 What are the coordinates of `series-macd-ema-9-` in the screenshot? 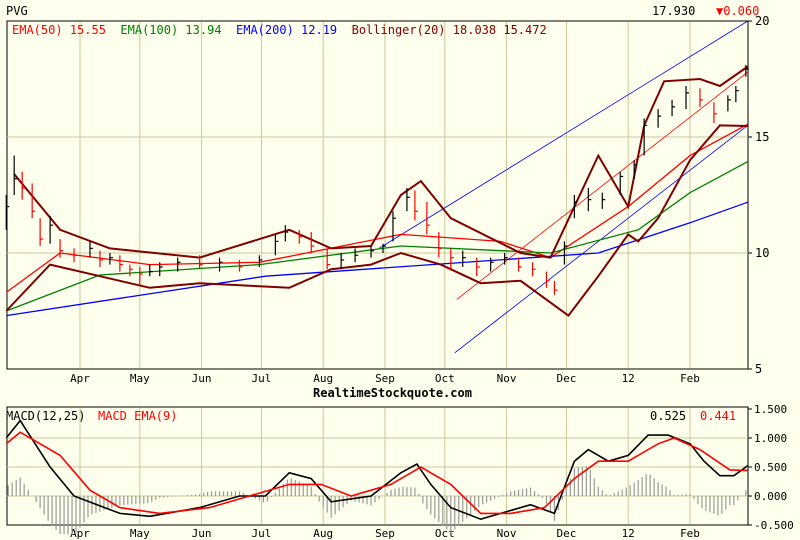 It's located at (376, 473).